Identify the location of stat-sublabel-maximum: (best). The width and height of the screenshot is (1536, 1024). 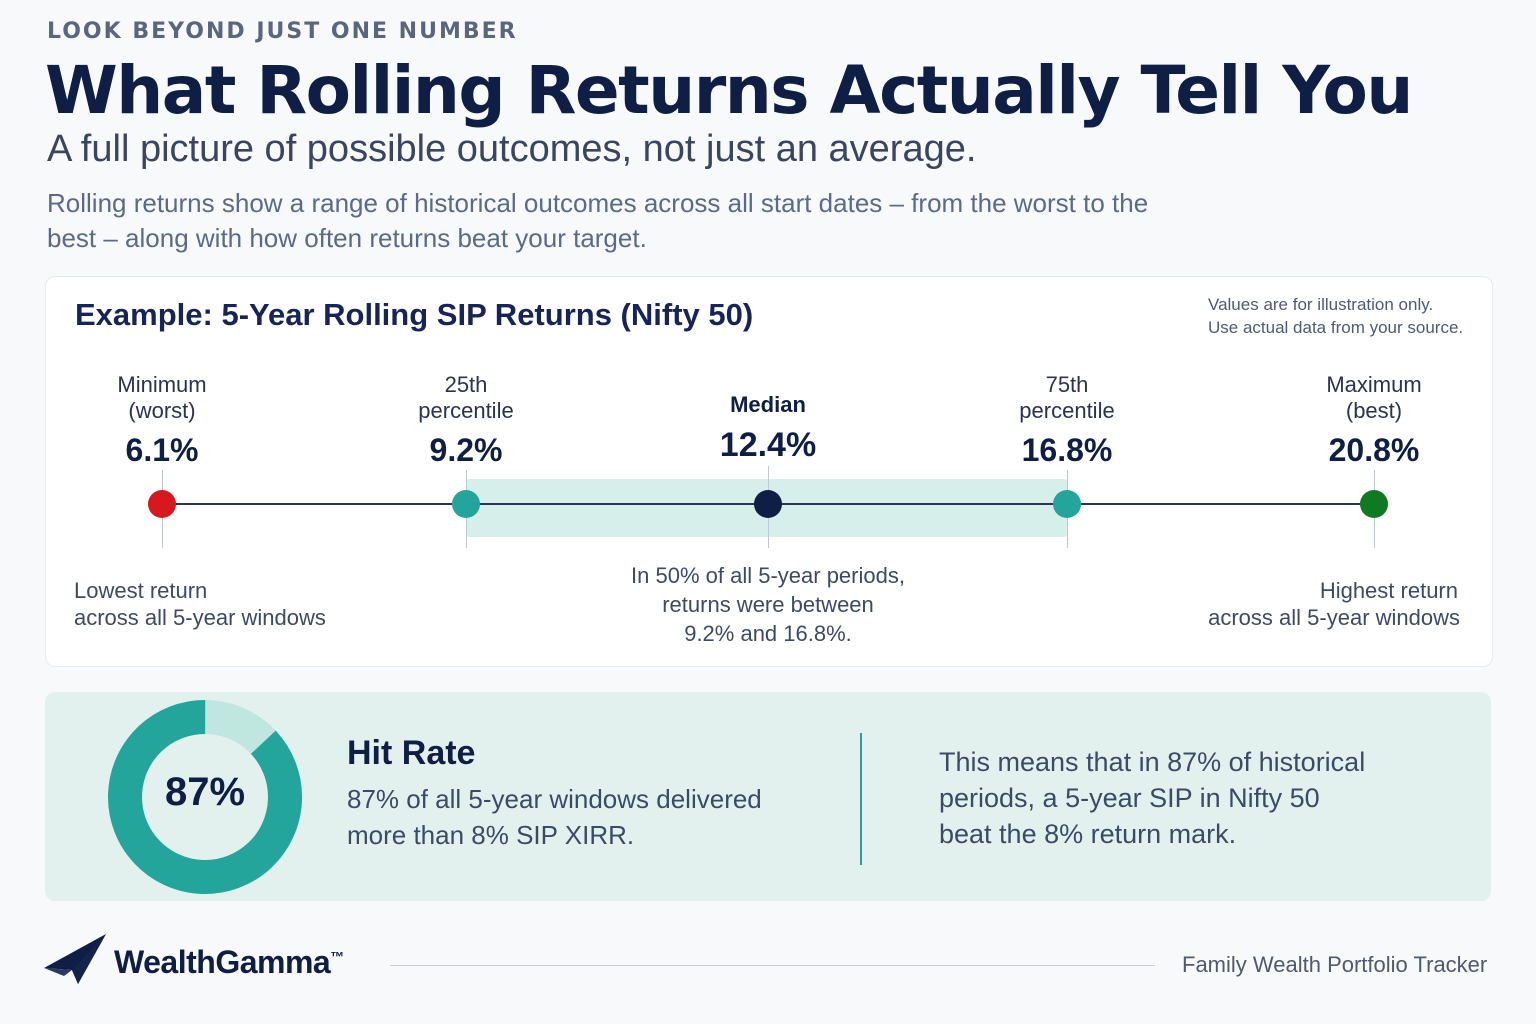
(1374, 410).